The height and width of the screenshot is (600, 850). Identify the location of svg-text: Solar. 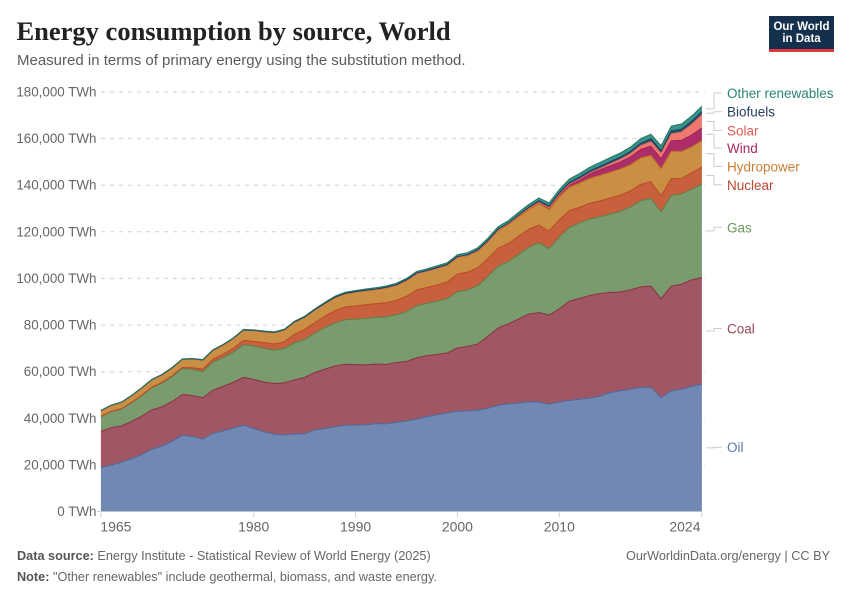
(743, 130).